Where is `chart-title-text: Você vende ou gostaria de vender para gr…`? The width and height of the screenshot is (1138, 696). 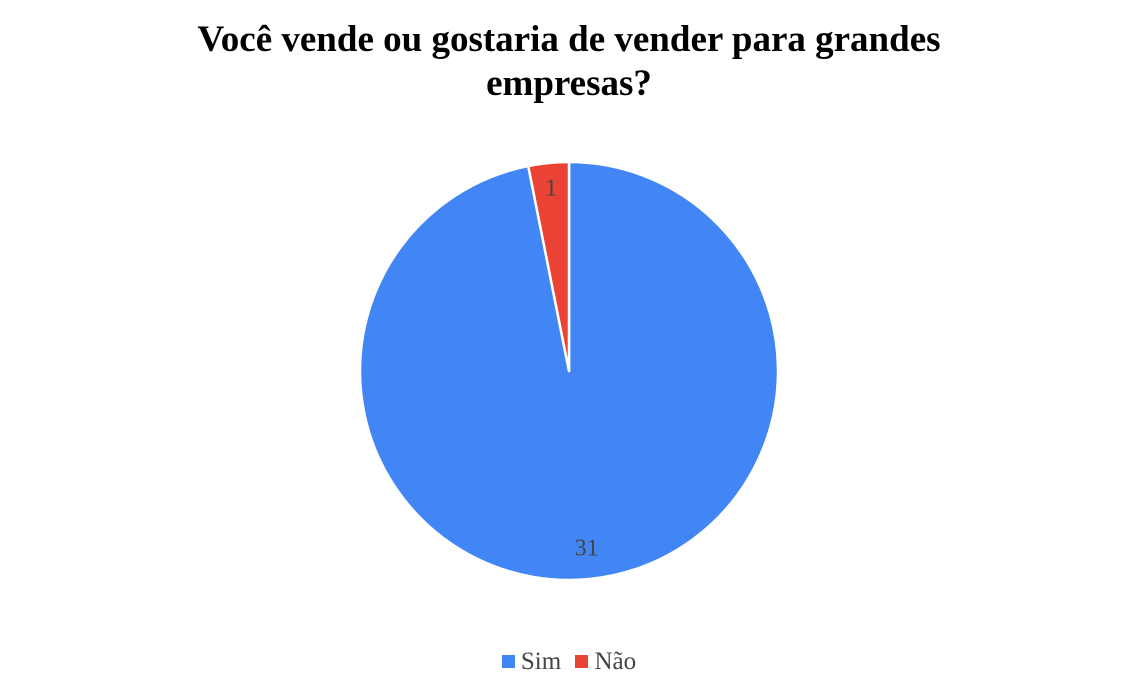
chart-title-text: Você vende ou gostaria de vender para gr… is located at coordinates (569, 61).